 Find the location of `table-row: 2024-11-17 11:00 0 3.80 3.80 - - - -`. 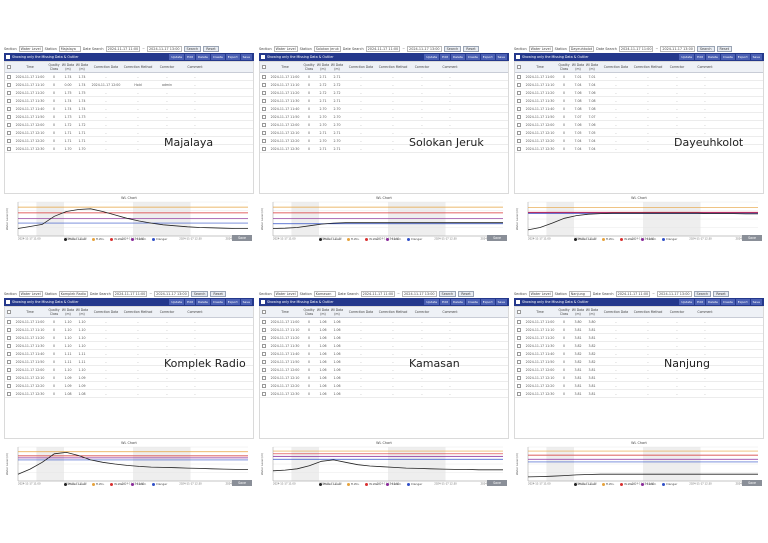

table-row: 2024-11-17 11:00 0 3.80 3.80 - - - - is located at coordinates (639, 322).